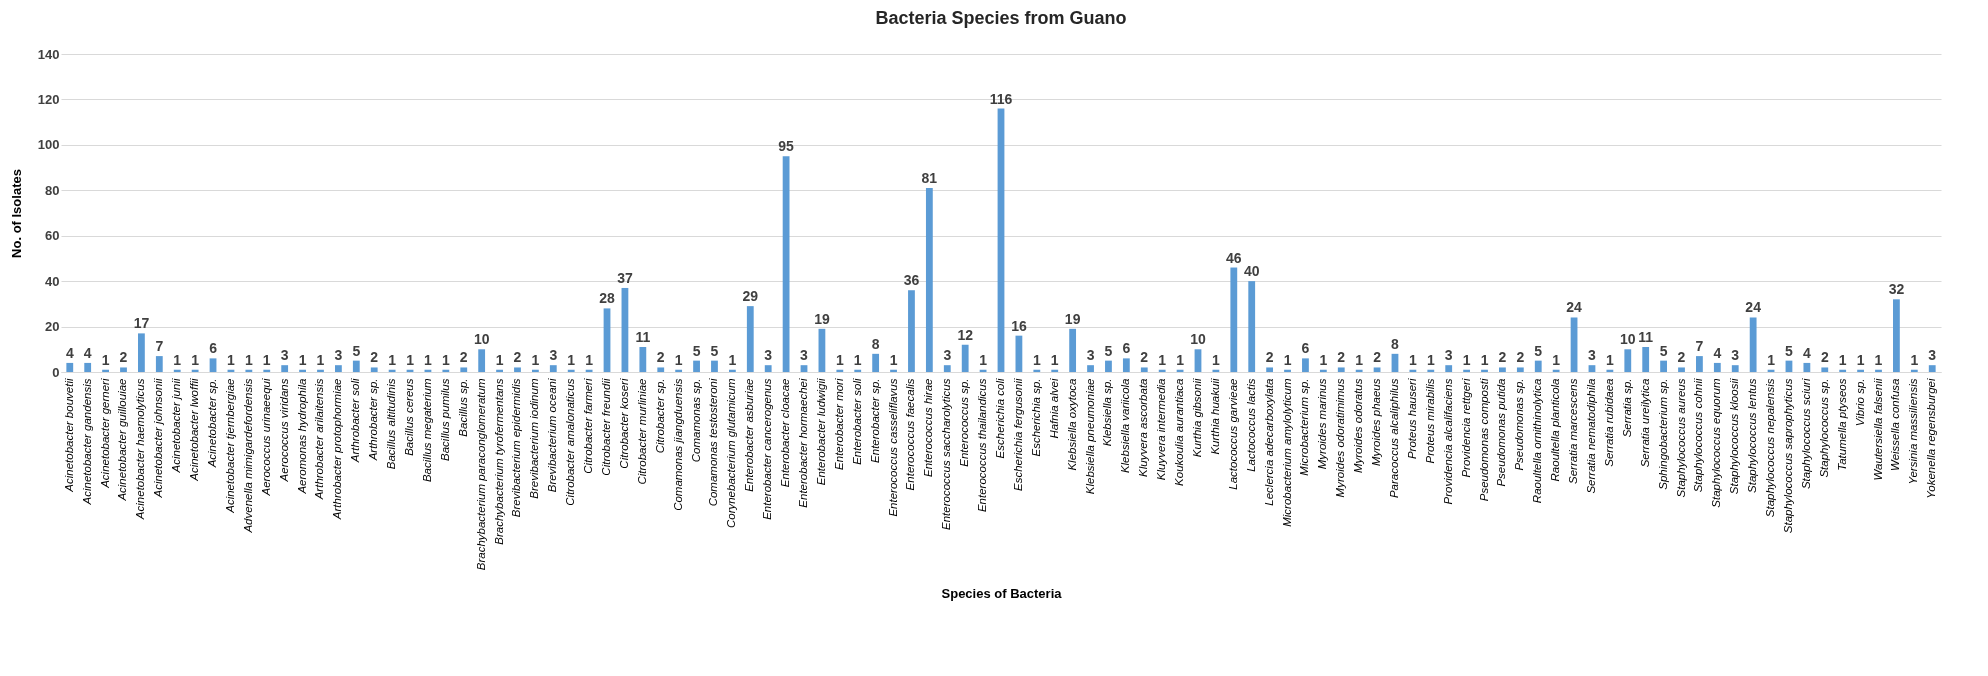 Image resolution: width=1988 pixels, height=676 pixels. I want to click on x-tick-label: Klebsiella variicola, so click(1125, 426).